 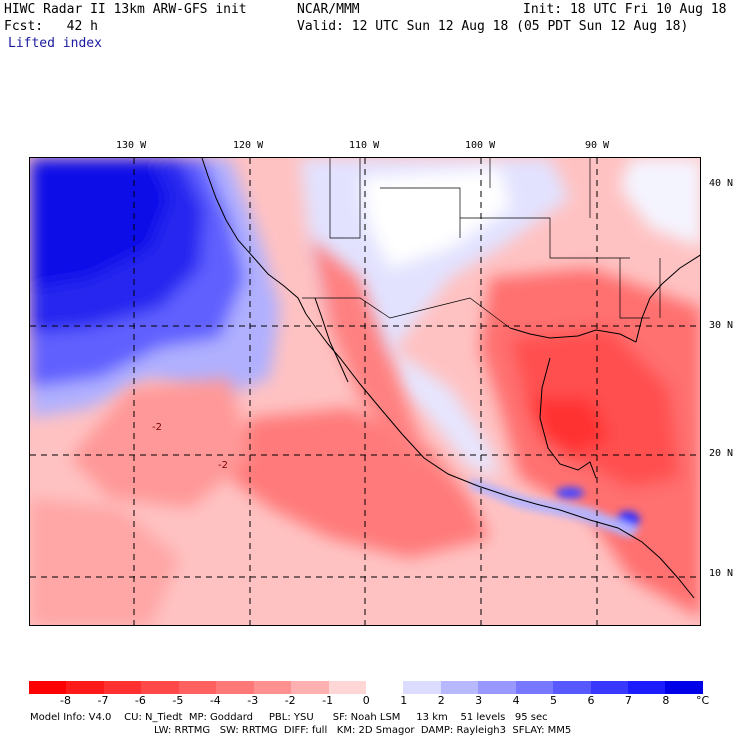 I want to click on colorbar-tick-label: -3, so click(x=253, y=700).